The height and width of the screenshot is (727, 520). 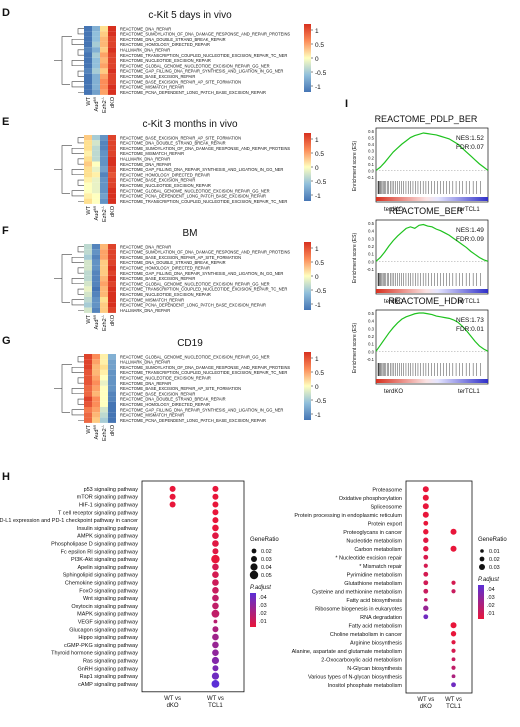 I want to click on genotype-superscript: fl/fl, so click(x=95, y=99).